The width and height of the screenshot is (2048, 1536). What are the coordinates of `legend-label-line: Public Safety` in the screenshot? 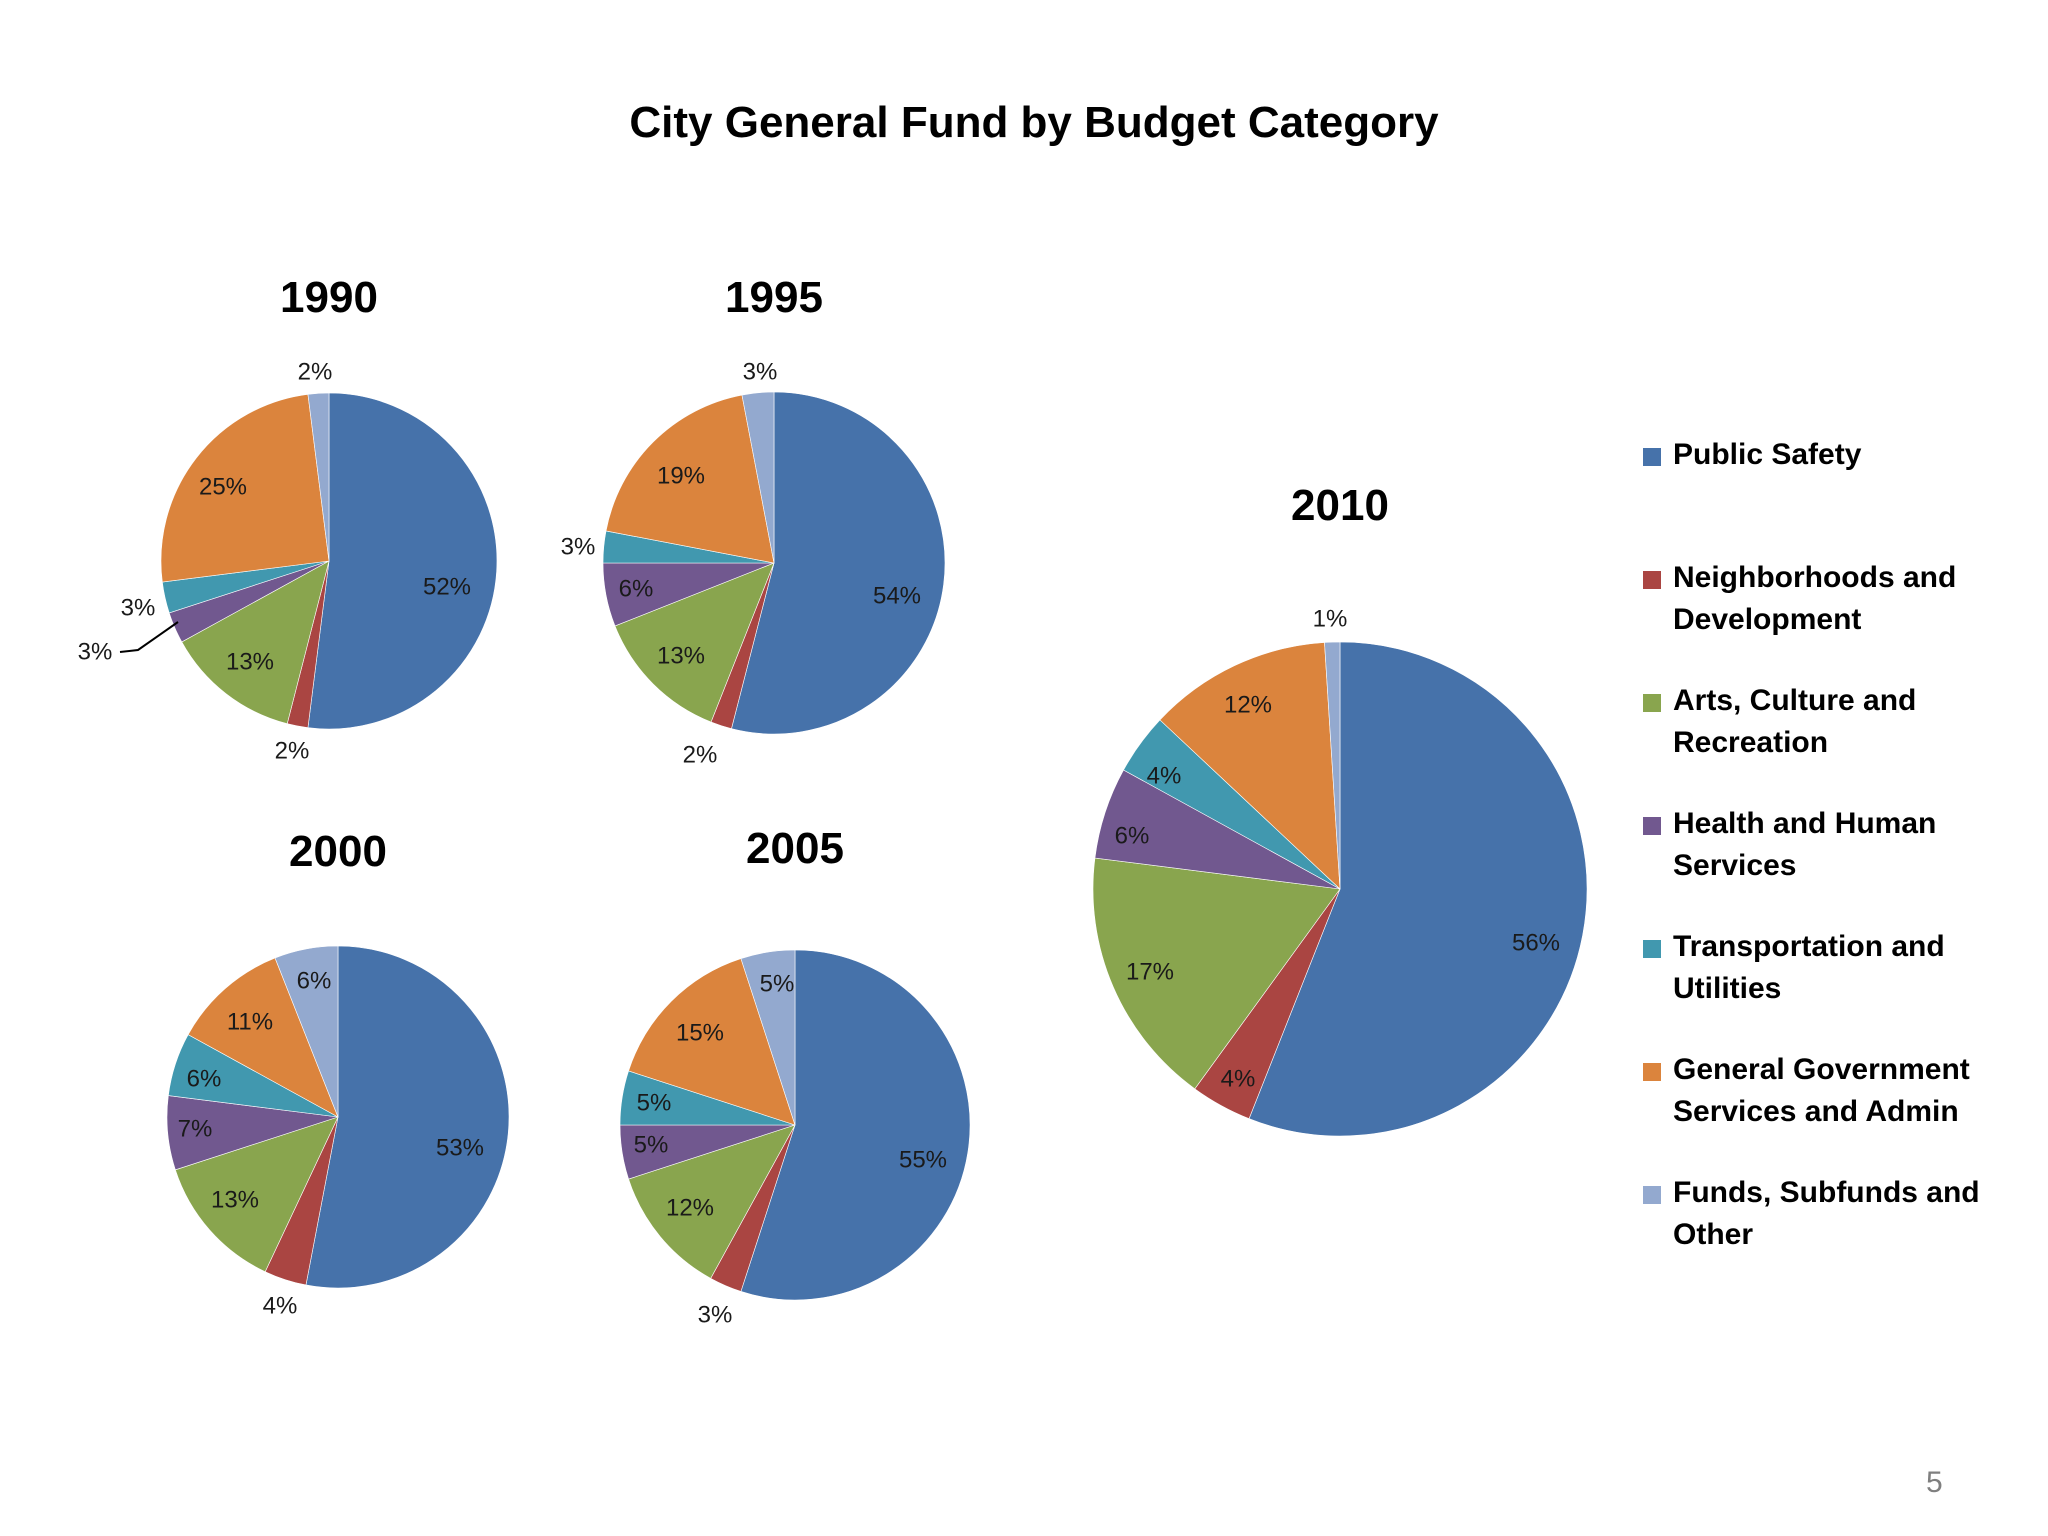 It's located at (1767, 454).